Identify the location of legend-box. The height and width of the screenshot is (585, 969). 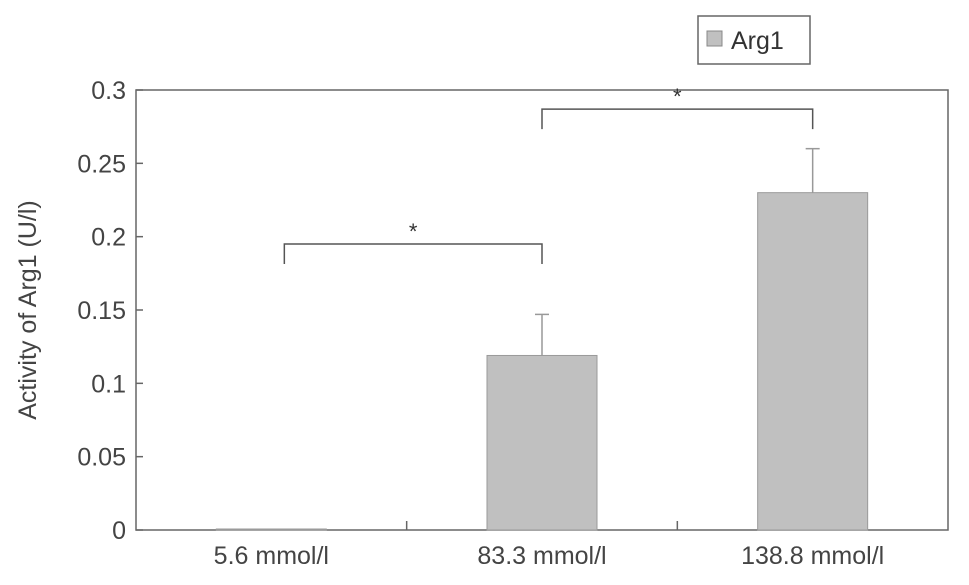
(754, 40).